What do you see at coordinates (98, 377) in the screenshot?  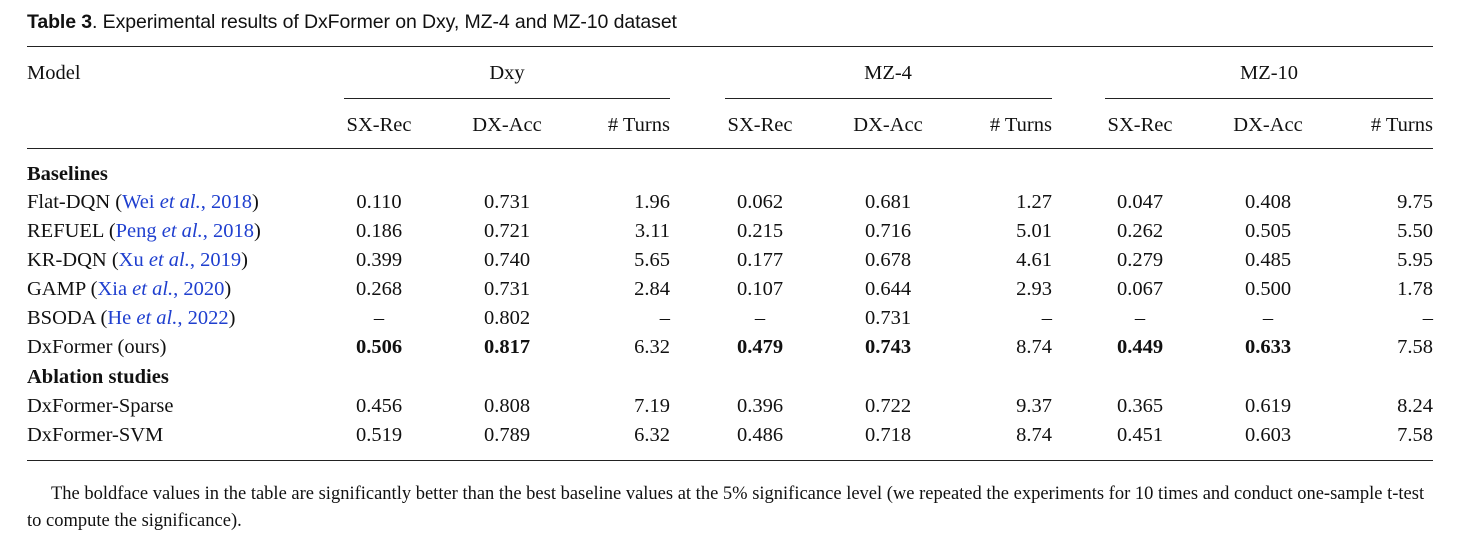 I see `section-ablation: Ablation studies` at bounding box center [98, 377].